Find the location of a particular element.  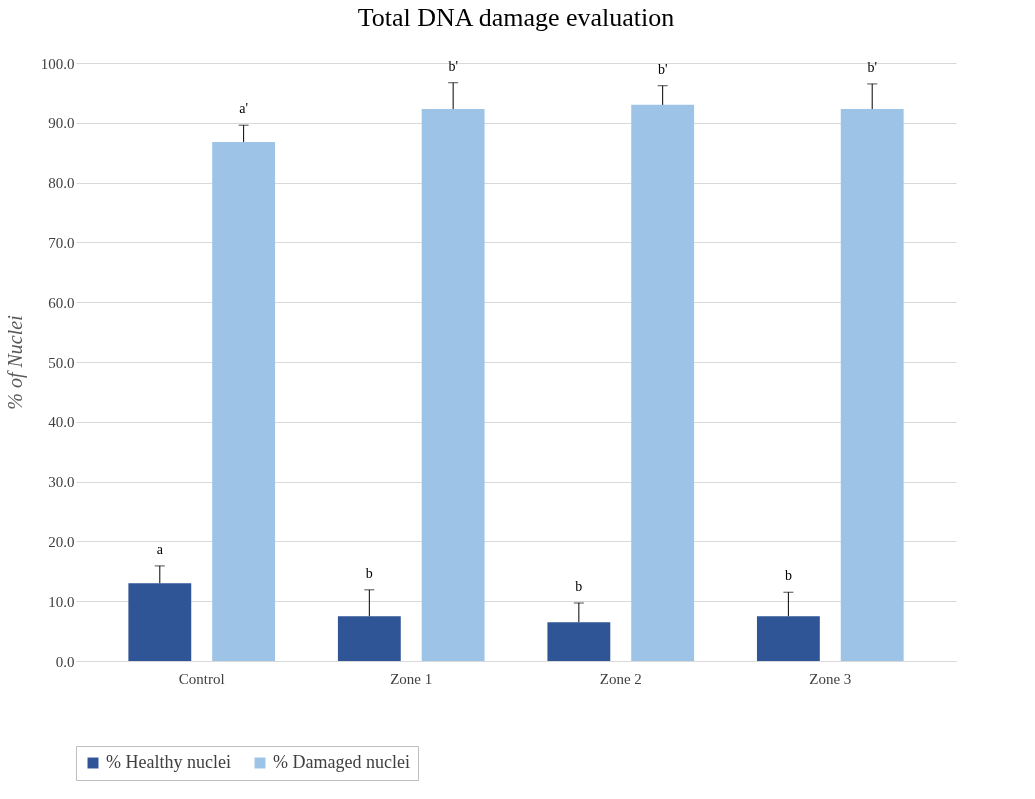

y-tick-label: 10.0 is located at coordinates (61, 601).